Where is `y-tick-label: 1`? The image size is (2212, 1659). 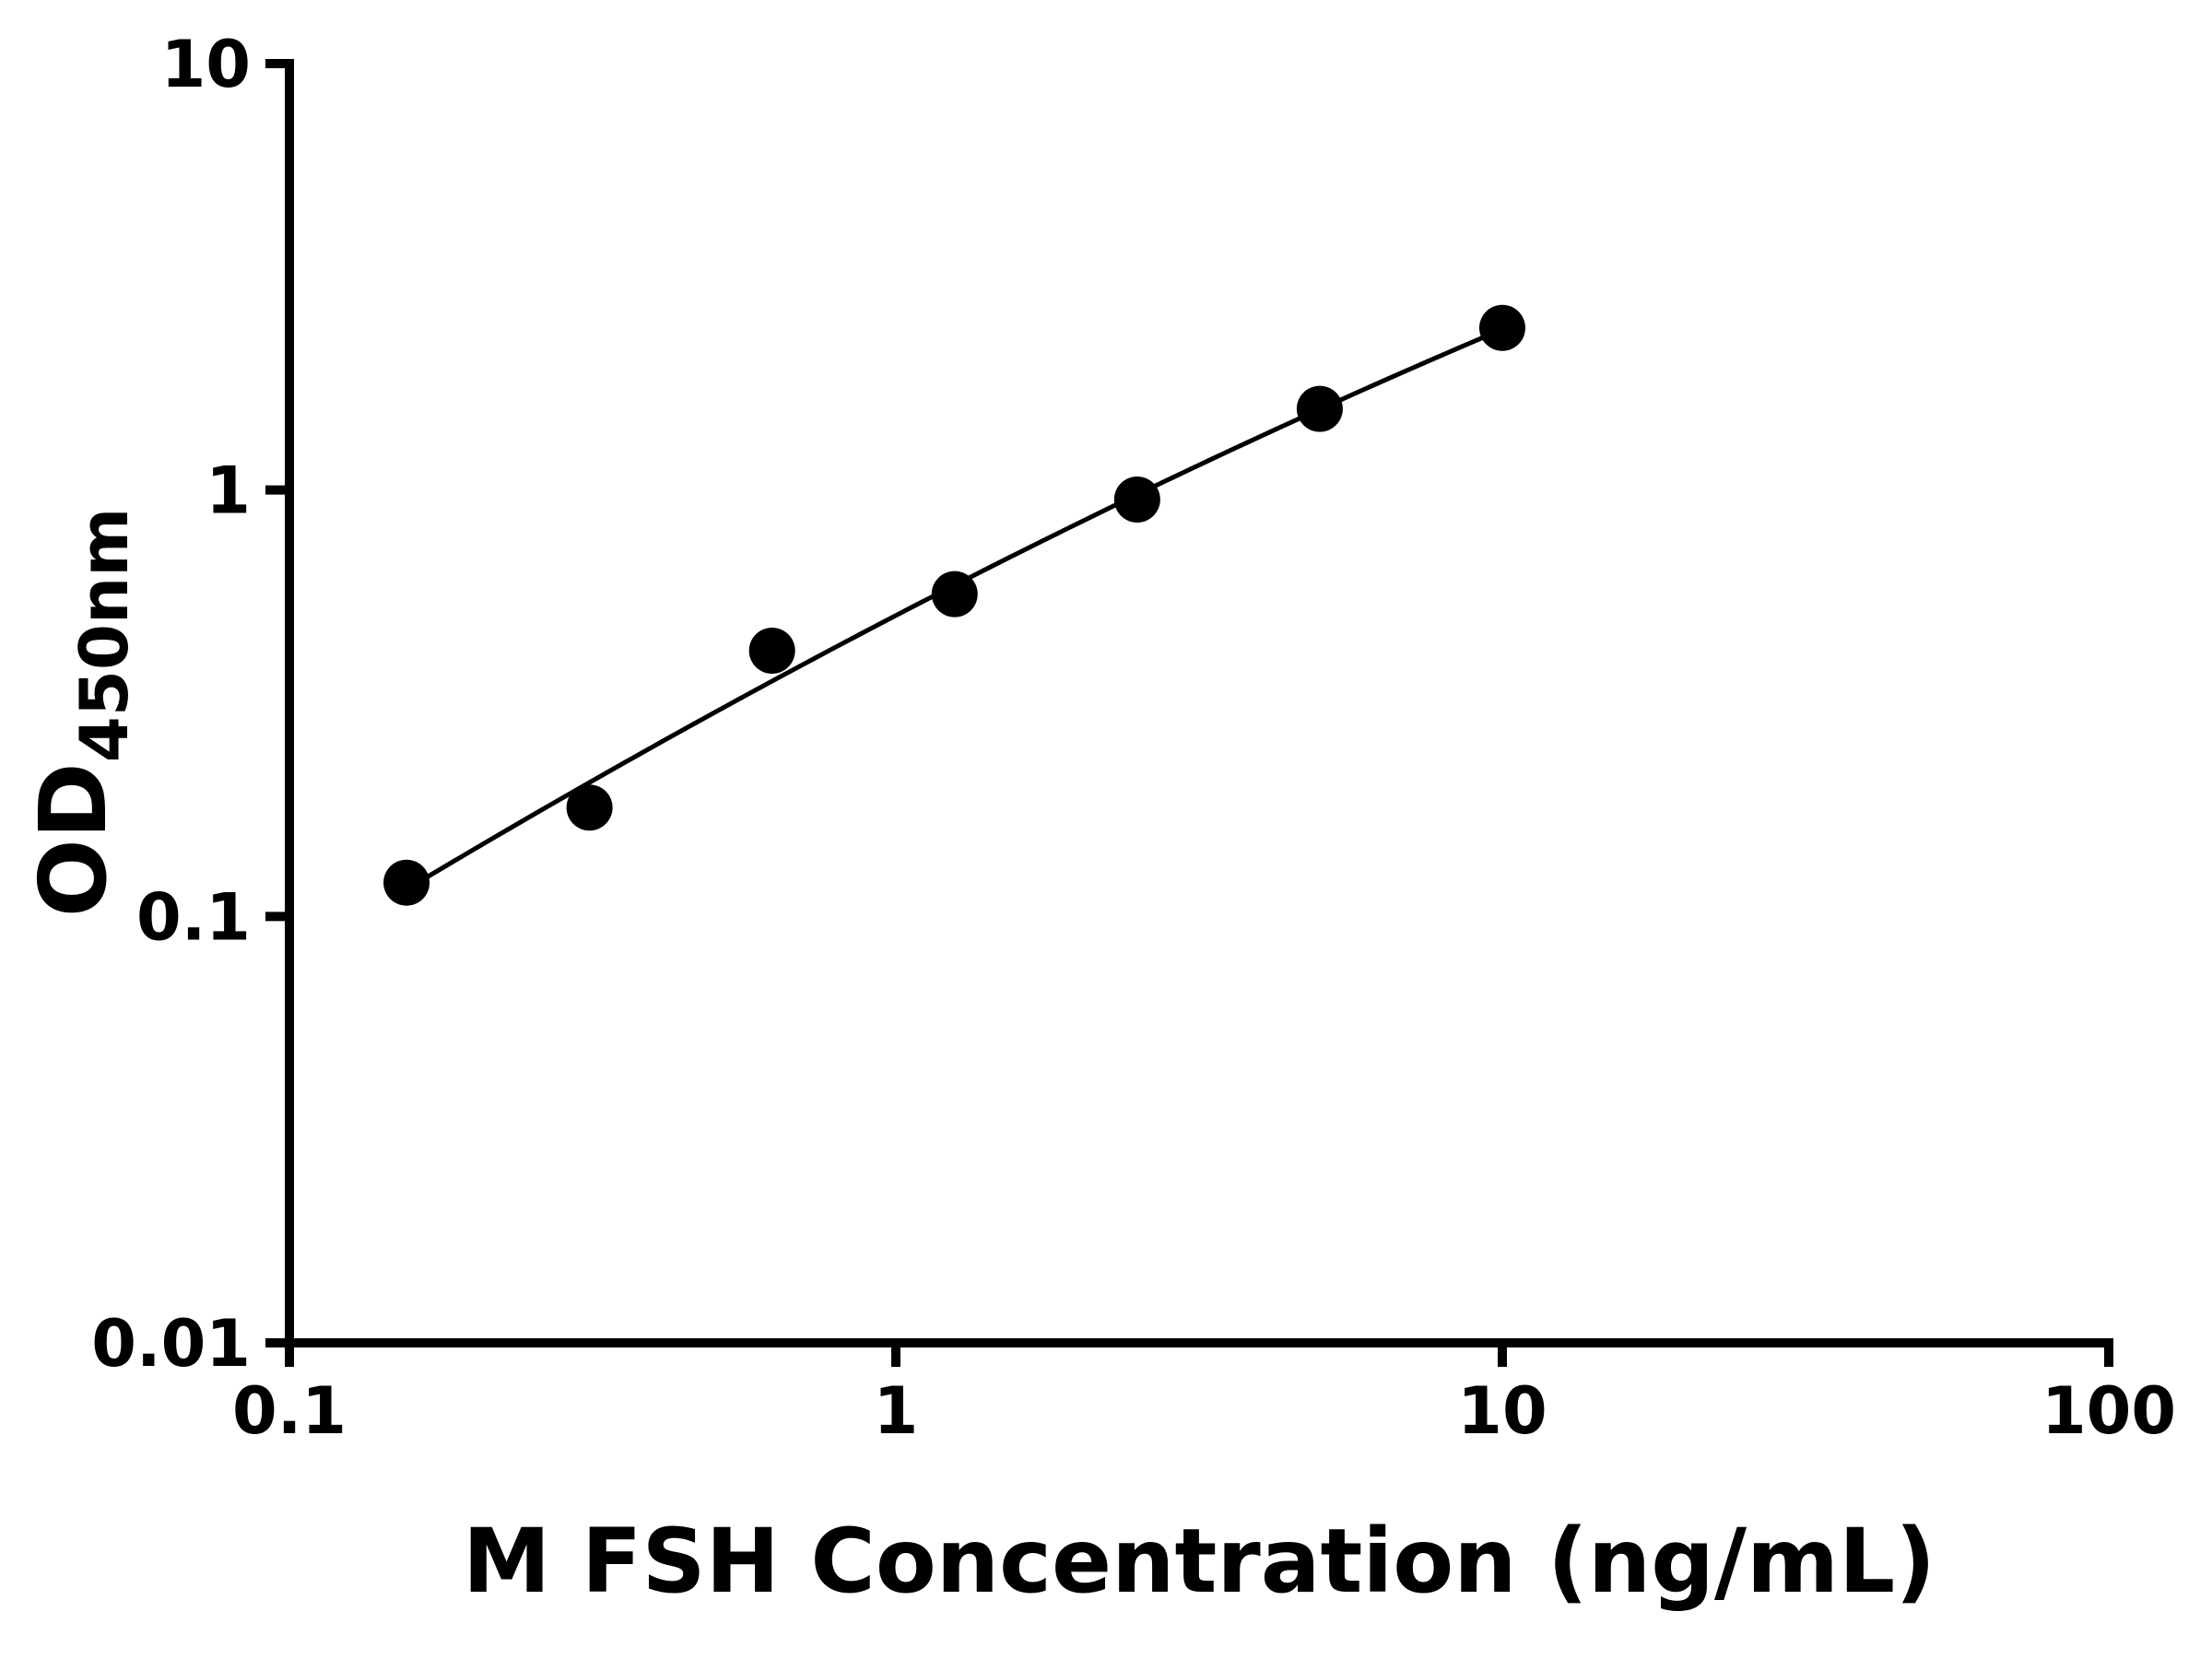
y-tick-label: 1 is located at coordinates (228, 491).